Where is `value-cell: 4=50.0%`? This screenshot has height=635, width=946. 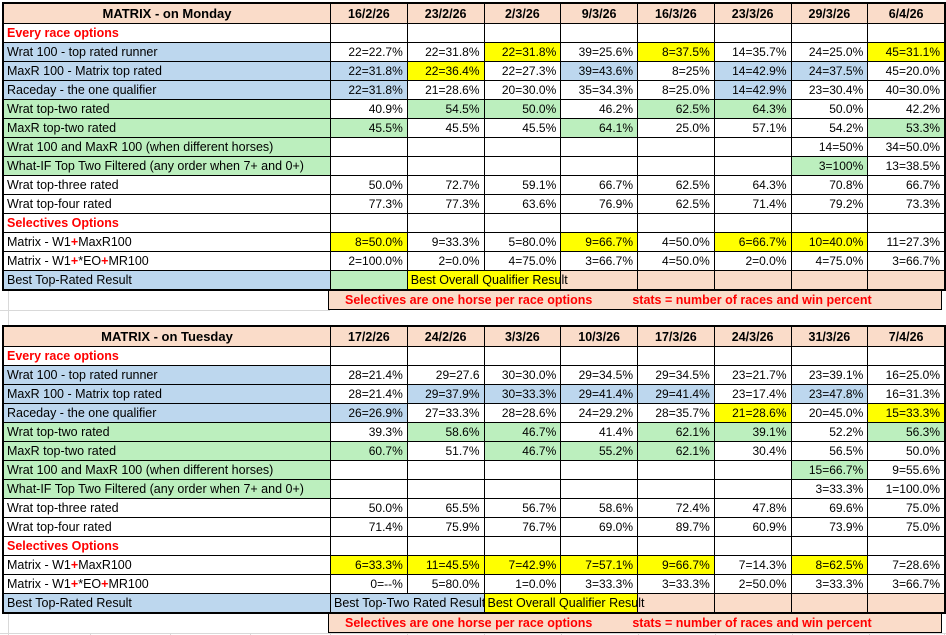 value-cell: 4=50.0% is located at coordinates (675, 260).